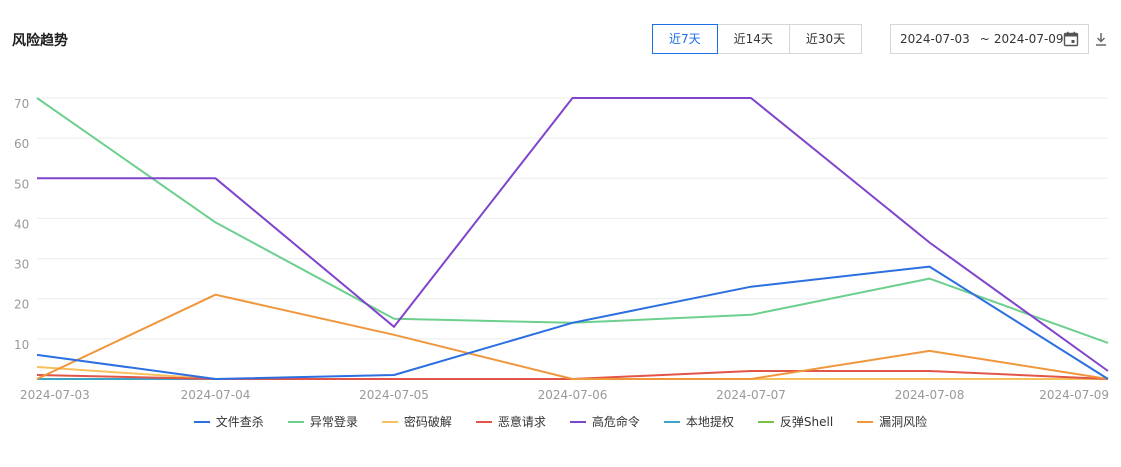 This screenshot has height=467, width=1121. What do you see at coordinates (333, 422) in the screenshot?
I see `legend-label: 异常登录` at bounding box center [333, 422].